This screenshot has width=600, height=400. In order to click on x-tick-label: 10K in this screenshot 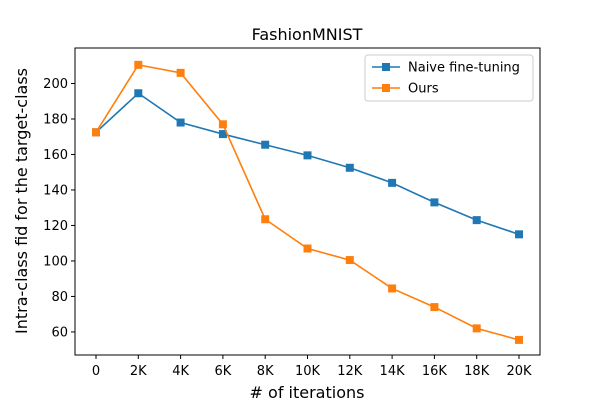, I will do `click(308, 371)`.